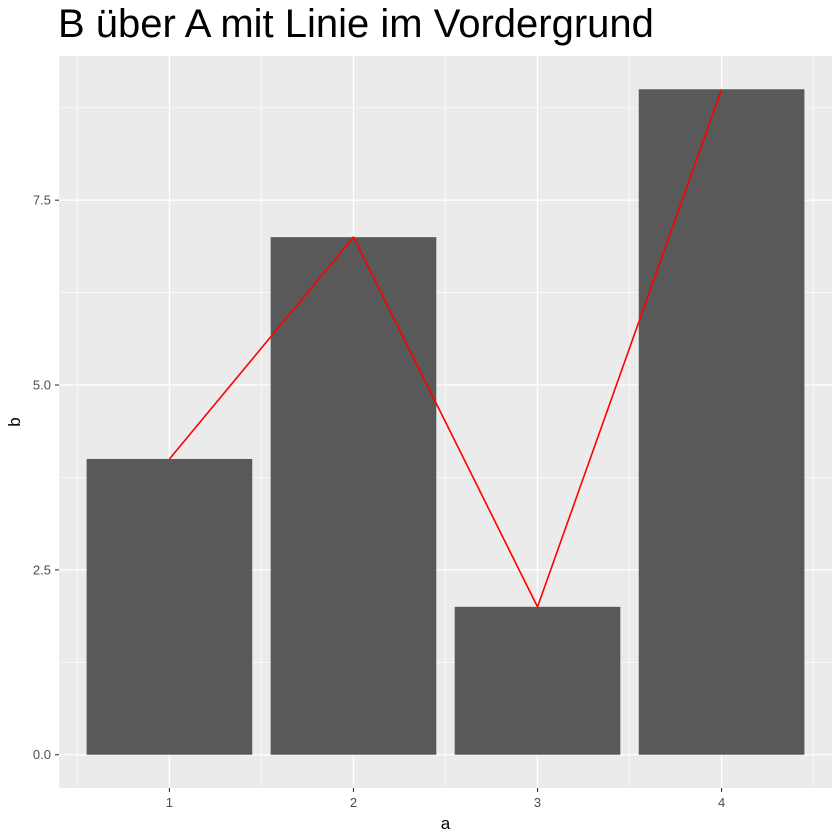  What do you see at coordinates (721, 802) in the screenshot?
I see `x-tick-label: 4` at bounding box center [721, 802].